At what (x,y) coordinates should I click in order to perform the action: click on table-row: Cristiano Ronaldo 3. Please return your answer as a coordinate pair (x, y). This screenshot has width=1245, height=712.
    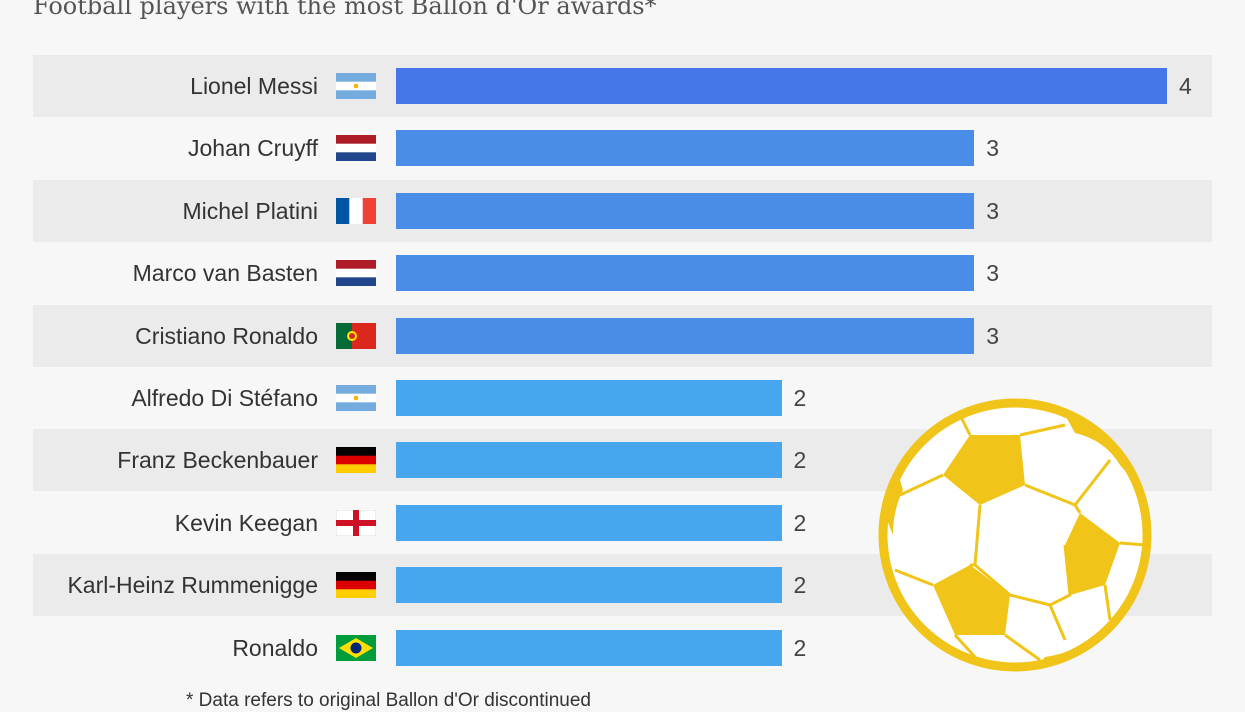
    Looking at the image, I should click on (622, 335).